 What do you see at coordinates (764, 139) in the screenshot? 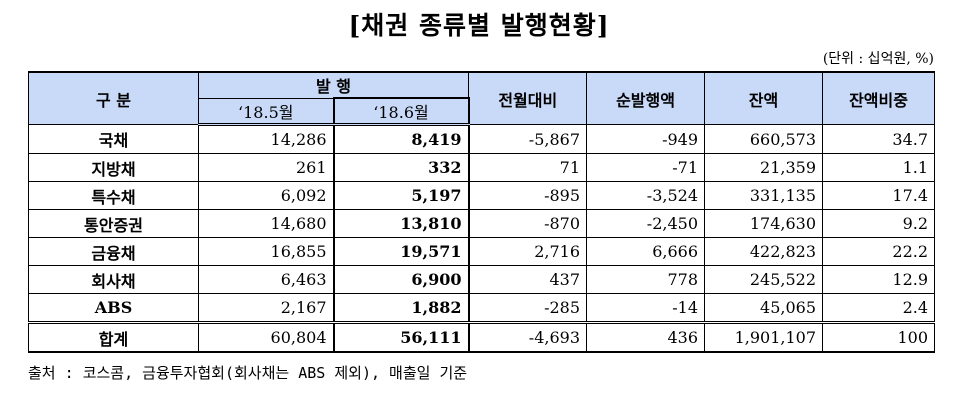
I see `cell-balance: 660,573` at bounding box center [764, 139].